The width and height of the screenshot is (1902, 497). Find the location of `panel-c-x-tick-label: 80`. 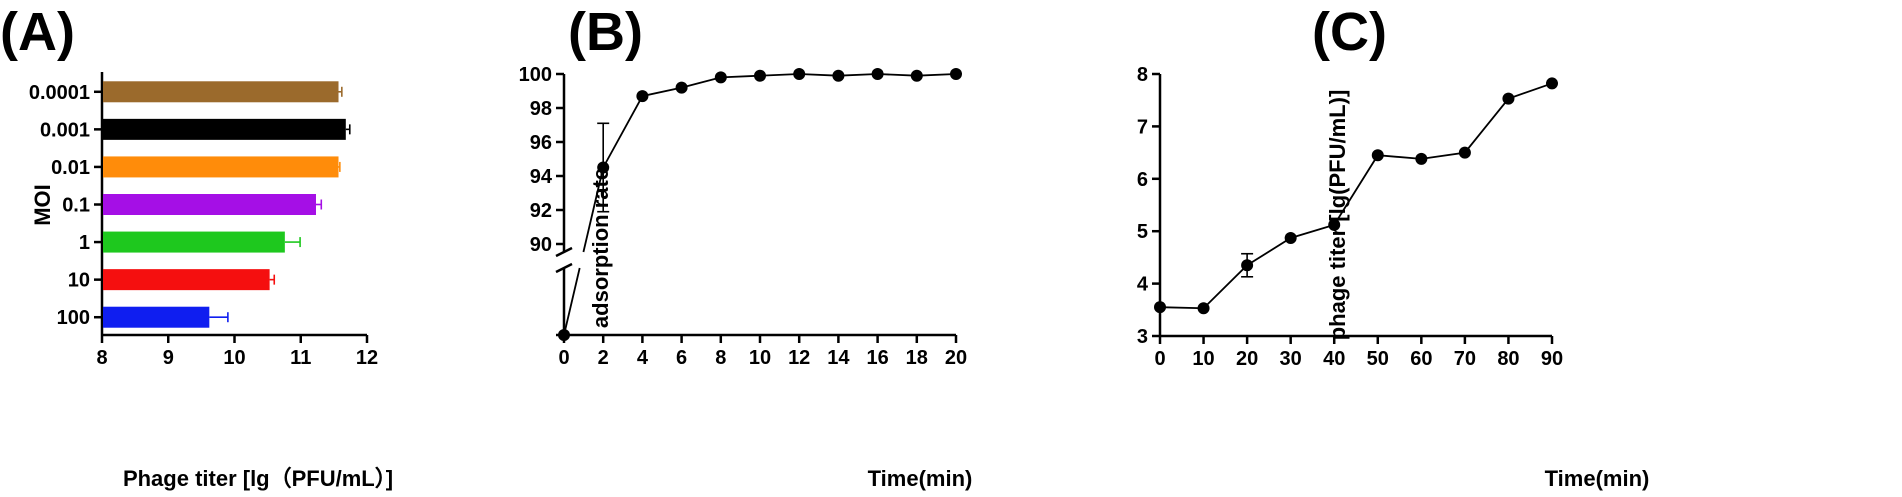

panel-c-x-tick-label: 80 is located at coordinates (1508, 359).